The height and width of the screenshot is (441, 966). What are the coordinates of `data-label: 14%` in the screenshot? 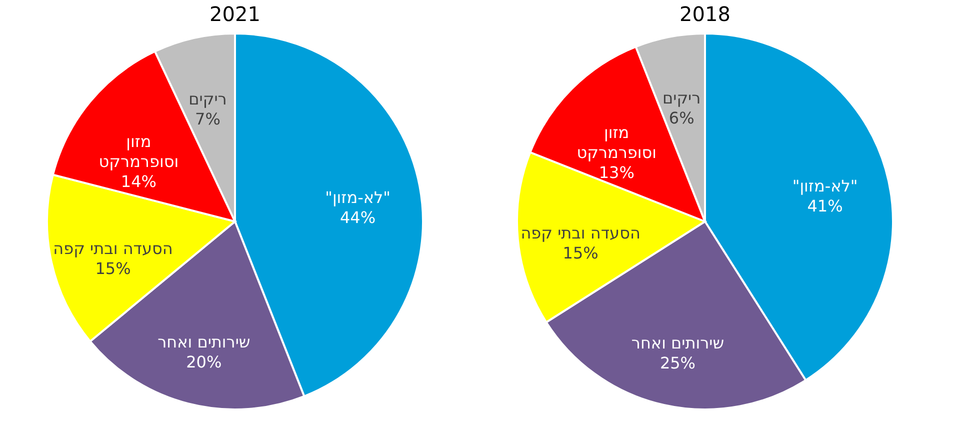 It's located at (138, 181).